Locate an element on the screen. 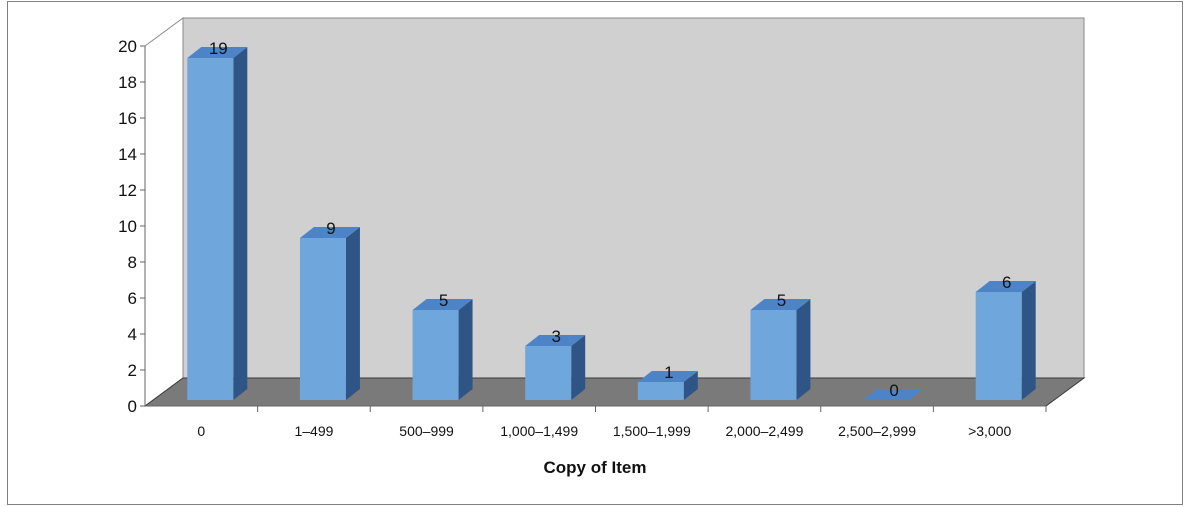 The width and height of the screenshot is (1186, 507). y-tick-label: 6 is located at coordinates (132, 298).